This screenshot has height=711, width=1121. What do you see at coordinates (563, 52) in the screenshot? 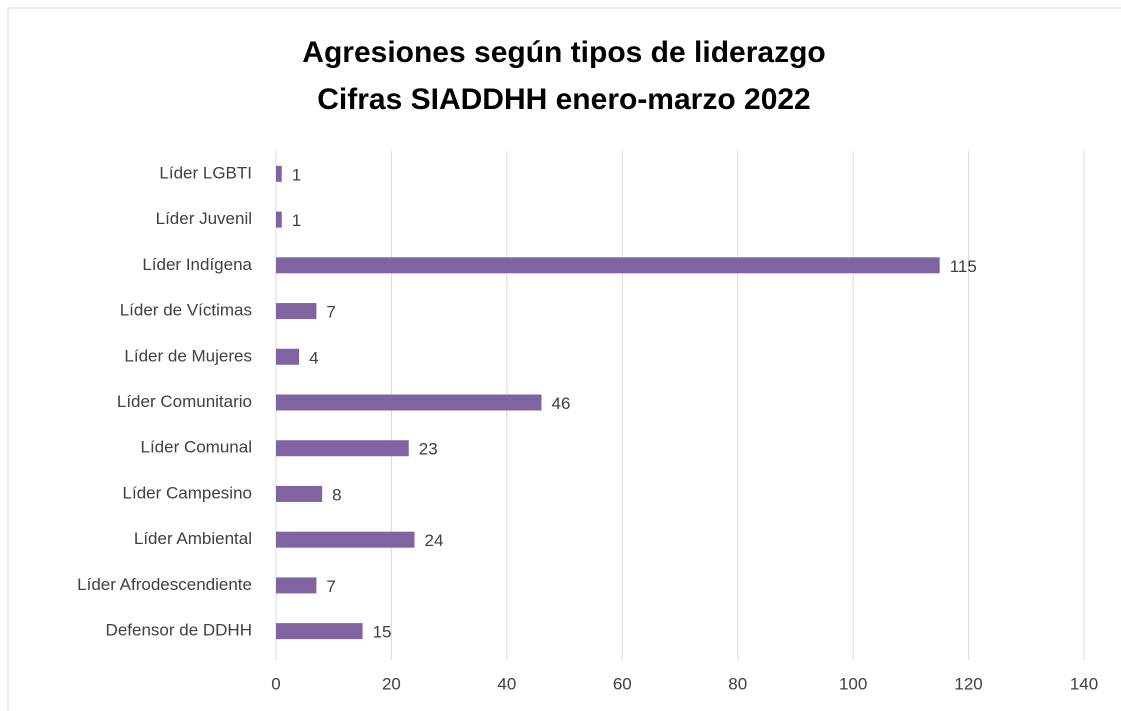
I see `chart-title: Agresiones según tipos de liderazgo` at bounding box center [563, 52].